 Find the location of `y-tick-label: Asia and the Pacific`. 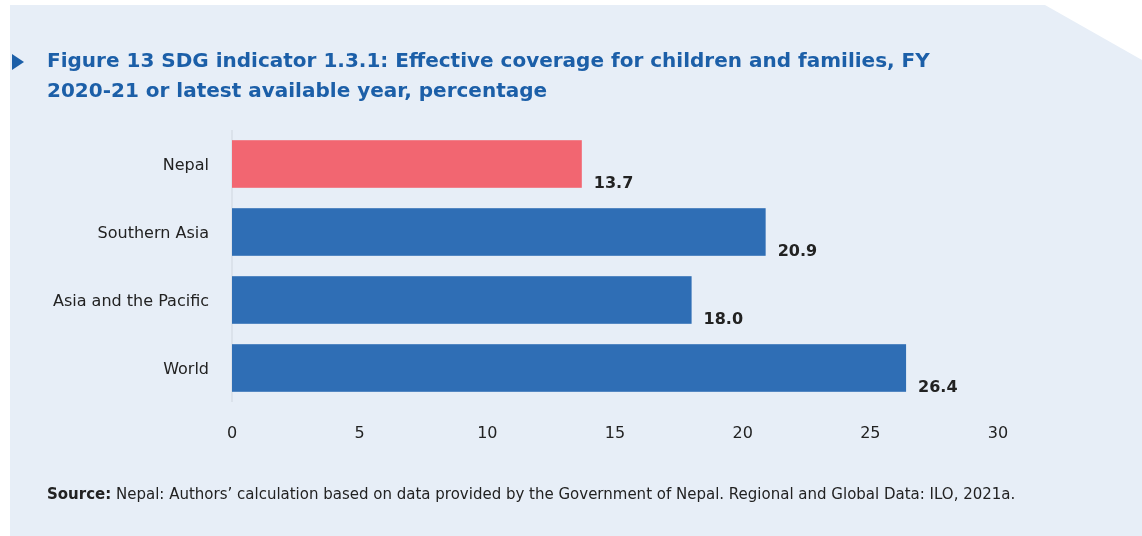

y-tick-label: Asia and the Pacific is located at coordinates (131, 300).